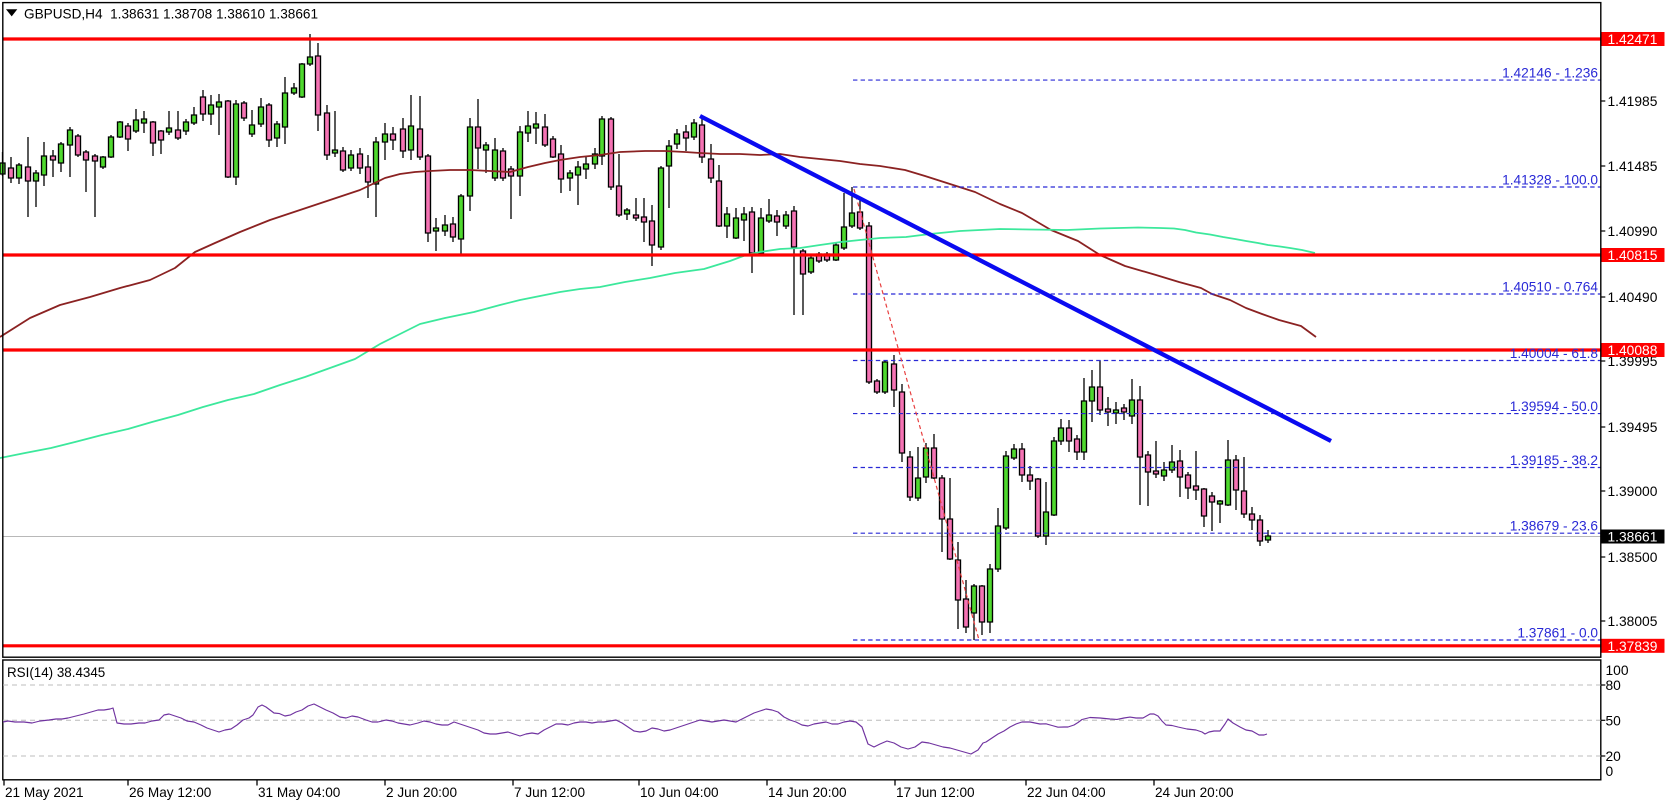 The width and height of the screenshot is (1672, 807). What do you see at coordinates (1633, 297) in the screenshot?
I see `svg-text: 1.40490` at bounding box center [1633, 297].